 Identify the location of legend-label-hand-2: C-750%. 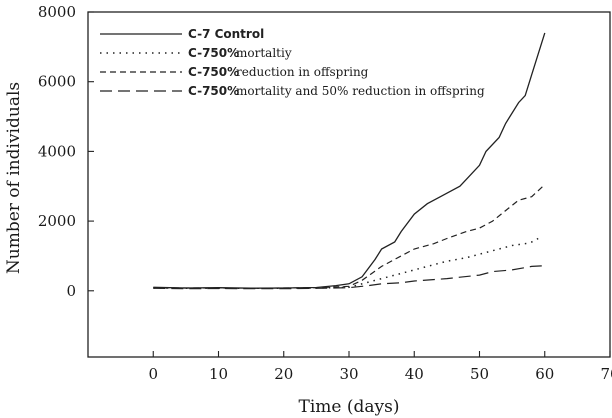
(213, 53).